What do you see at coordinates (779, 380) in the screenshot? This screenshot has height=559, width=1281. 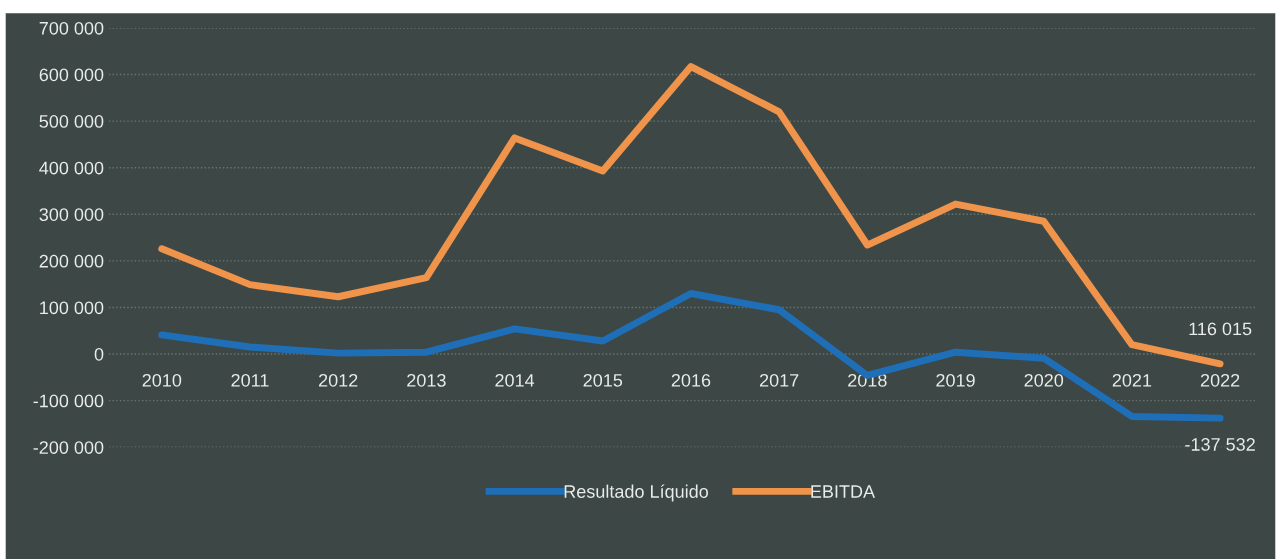 I see `x-tick-label: 2017` at bounding box center [779, 380].